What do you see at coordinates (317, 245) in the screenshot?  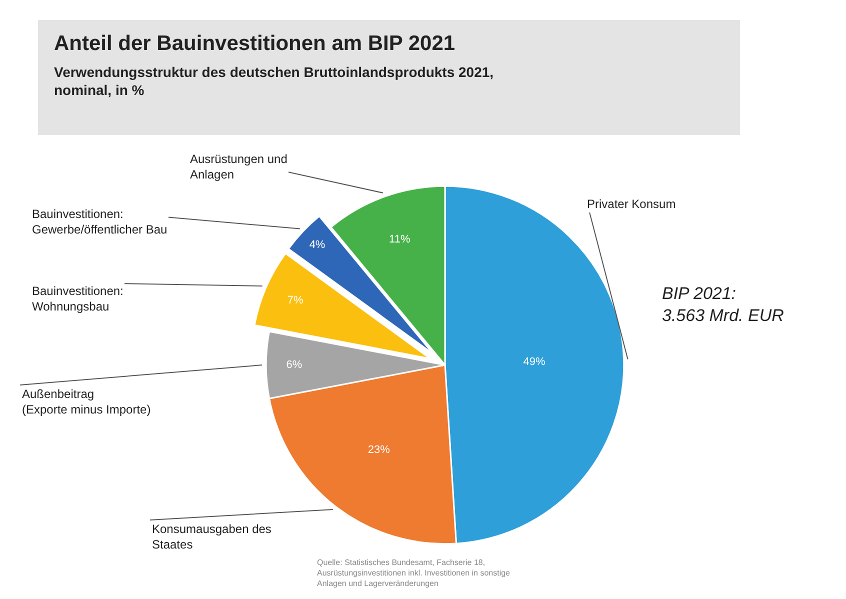 I see `data-label: 4%` at bounding box center [317, 245].